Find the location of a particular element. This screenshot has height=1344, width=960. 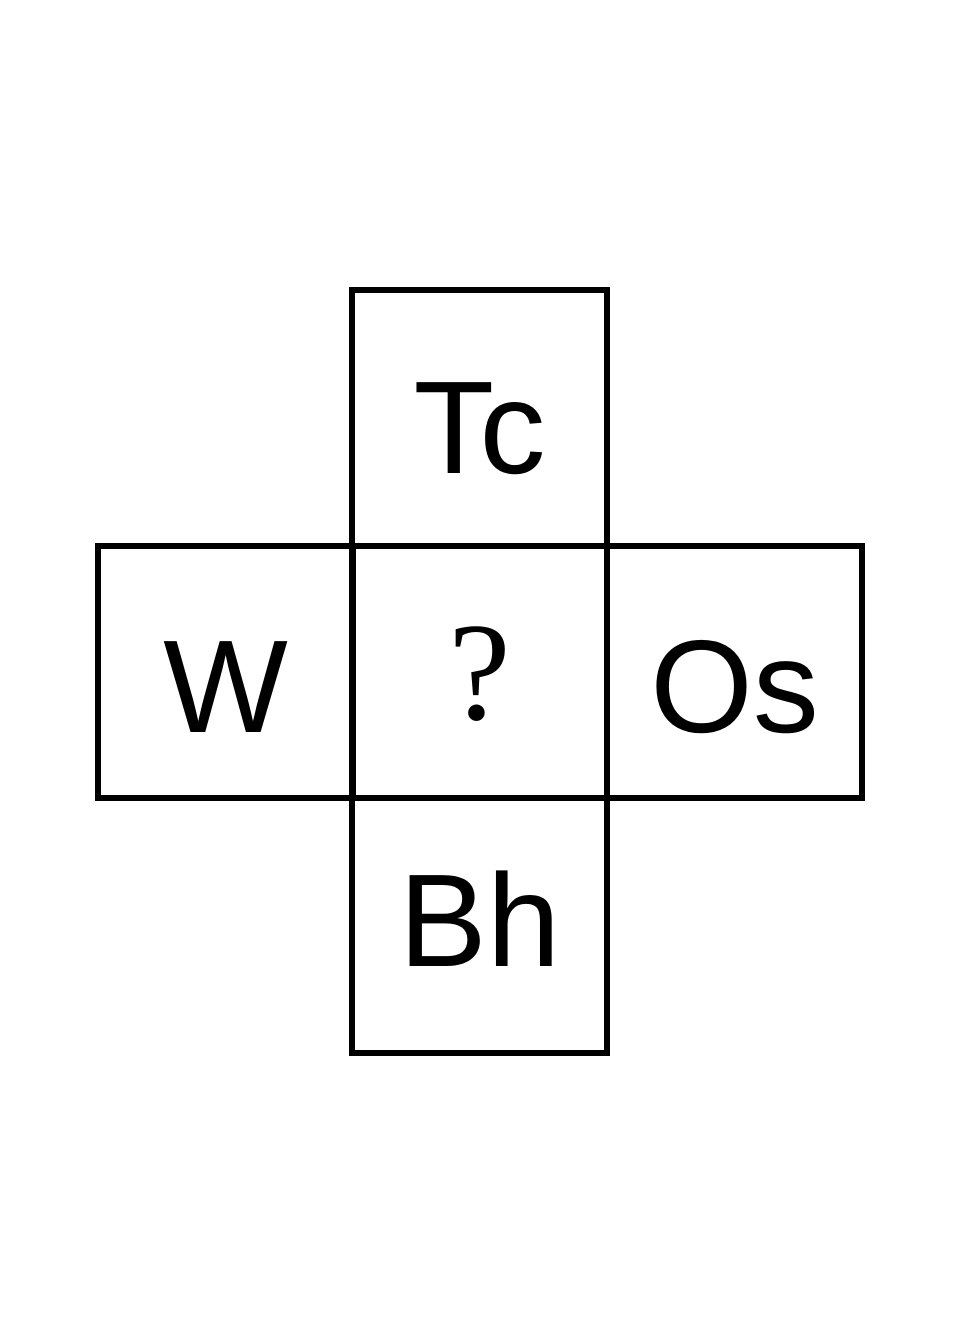

cell-bottom-label: Bh is located at coordinates (479, 920).